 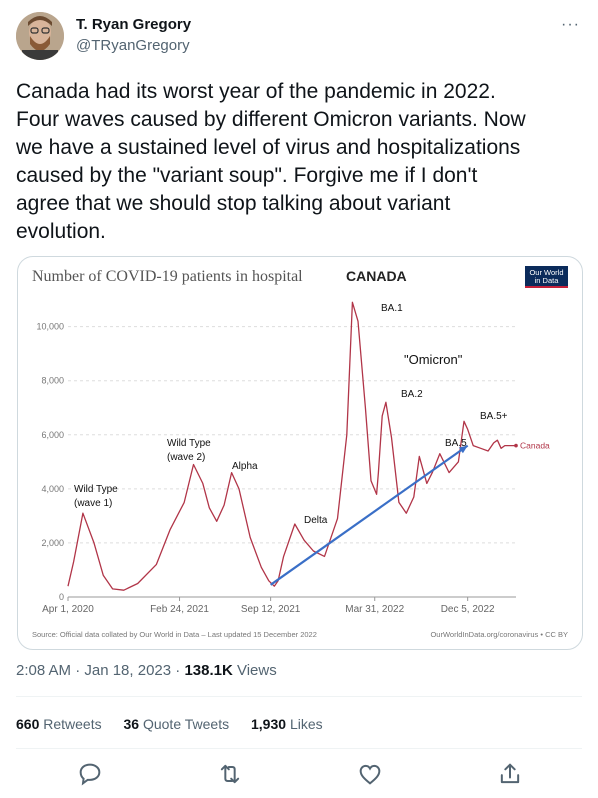 I want to click on more-icon: ···, so click(x=570, y=24).